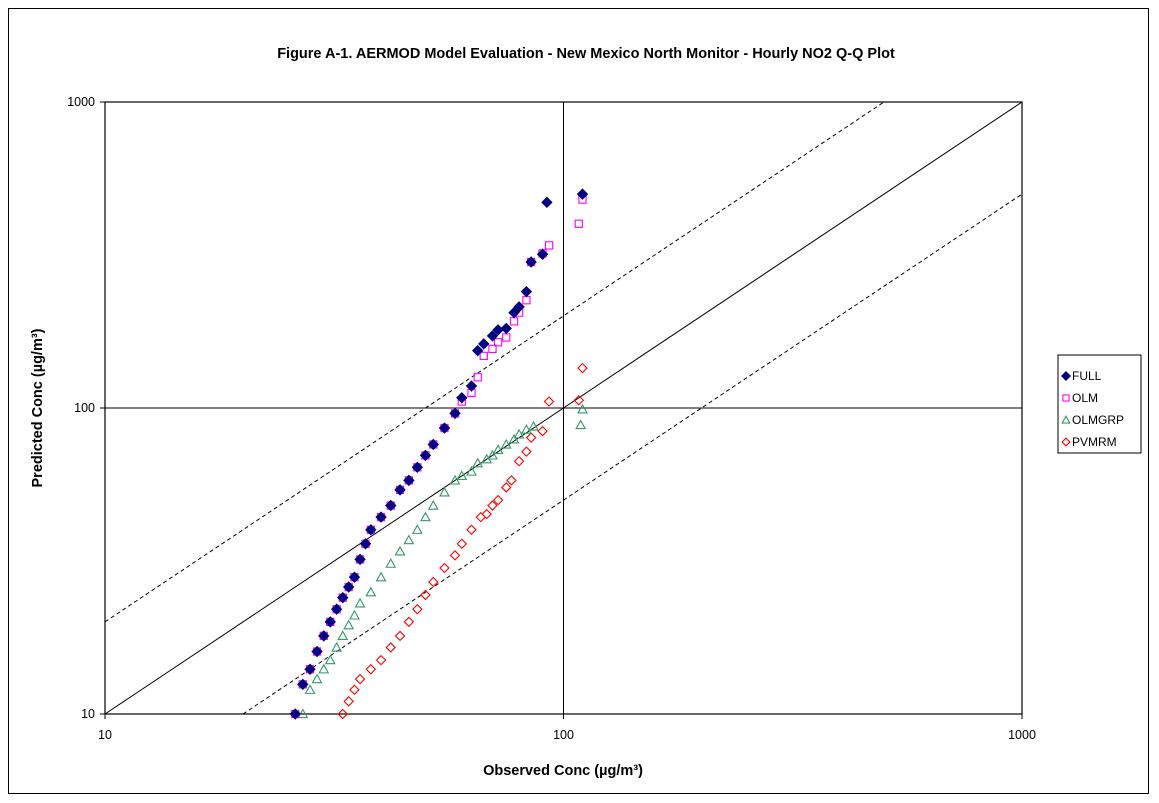  I want to click on legend-label-olmgrp: OLMGRP, so click(1098, 420).